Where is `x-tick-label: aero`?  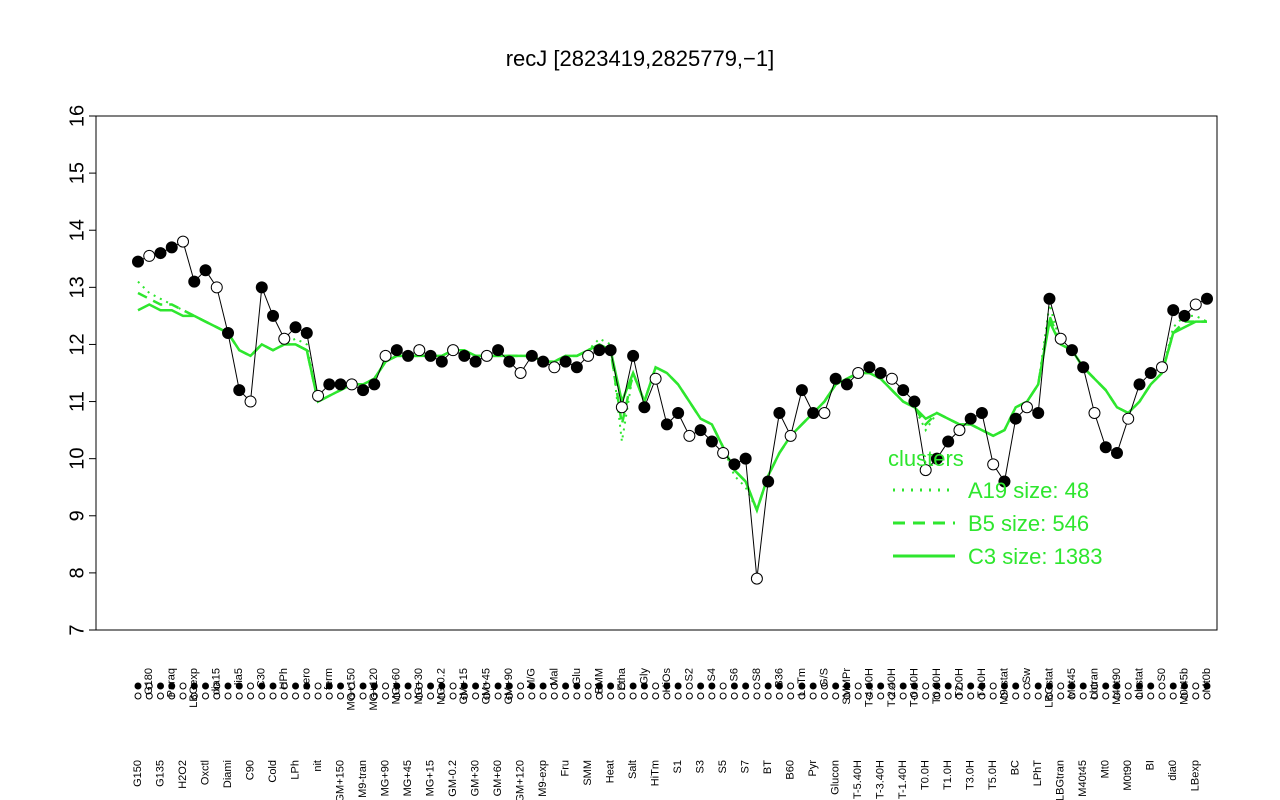
x-tick-label: aero is located at coordinates (307, 679).